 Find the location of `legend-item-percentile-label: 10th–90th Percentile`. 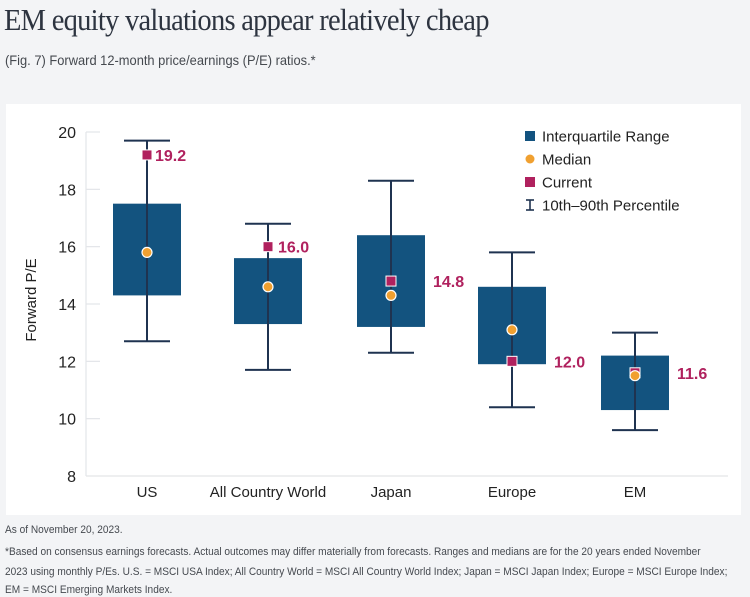

legend-item-percentile-label: 10th–90th Percentile is located at coordinates (611, 206).